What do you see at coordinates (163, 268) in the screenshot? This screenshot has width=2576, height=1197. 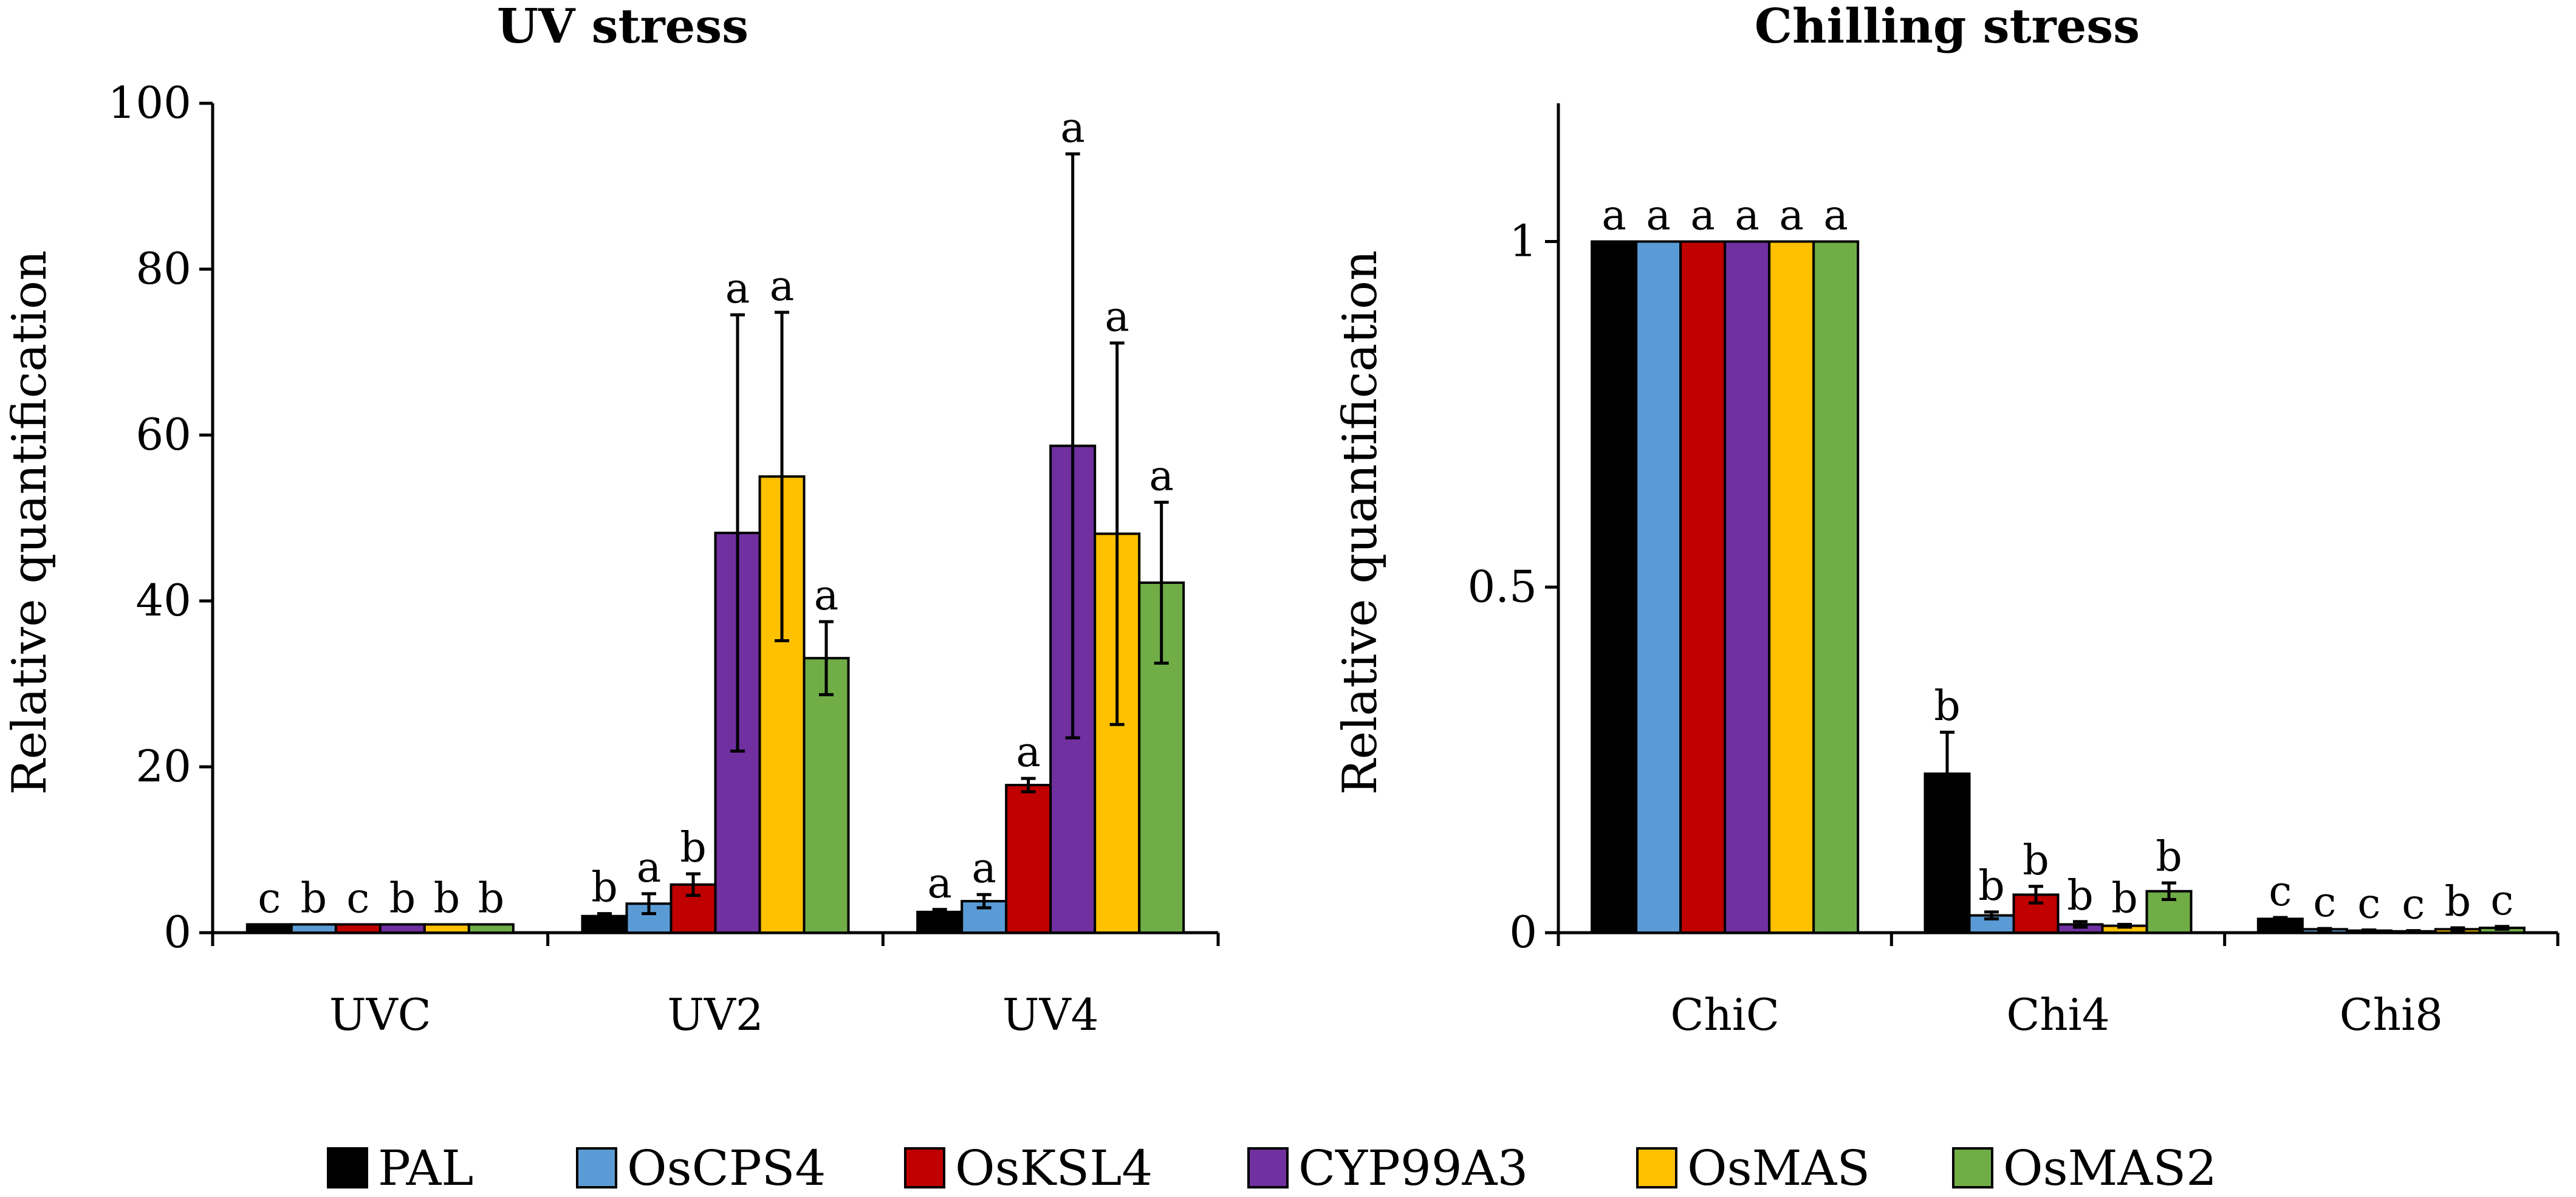 I see `y-tick-label: 80` at bounding box center [163, 268].